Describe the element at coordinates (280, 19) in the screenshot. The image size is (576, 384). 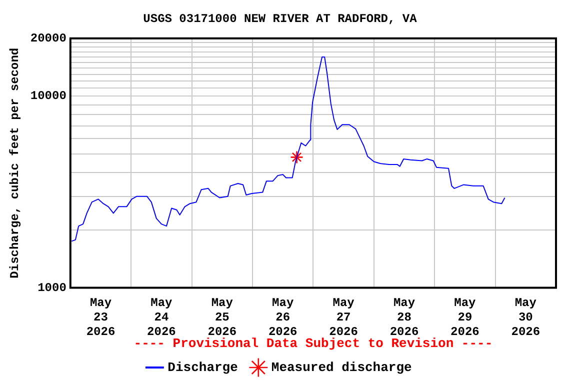
I see `chart-title: USGS 03171000 NEW RIVER AT RADFORD, VA` at that location.